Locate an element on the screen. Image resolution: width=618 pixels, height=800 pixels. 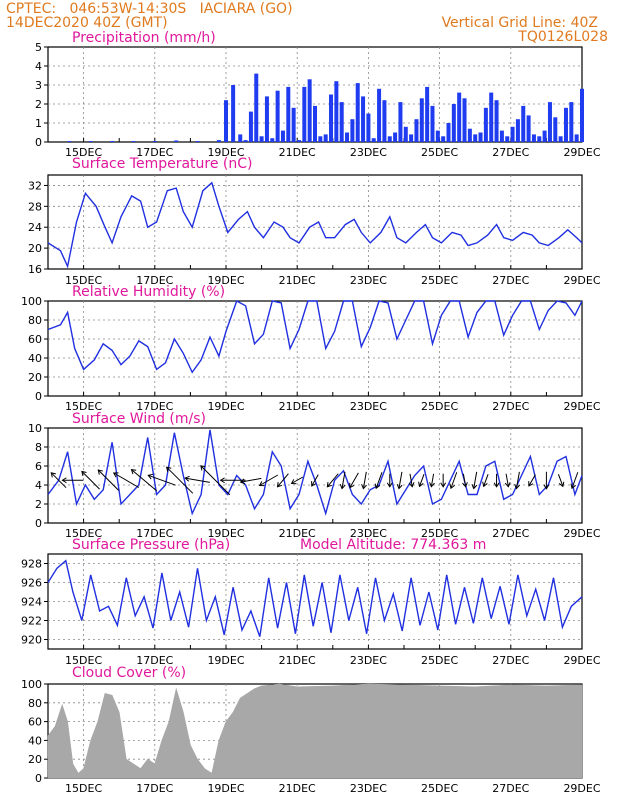
y-tick-label: 5 is located at coordinates (38, 47).